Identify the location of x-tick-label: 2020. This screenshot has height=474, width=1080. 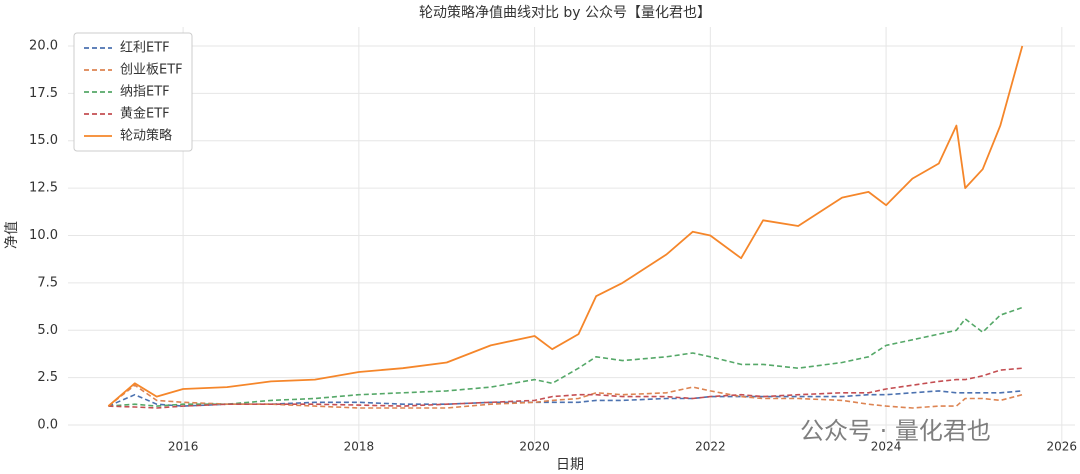
(534, 447).